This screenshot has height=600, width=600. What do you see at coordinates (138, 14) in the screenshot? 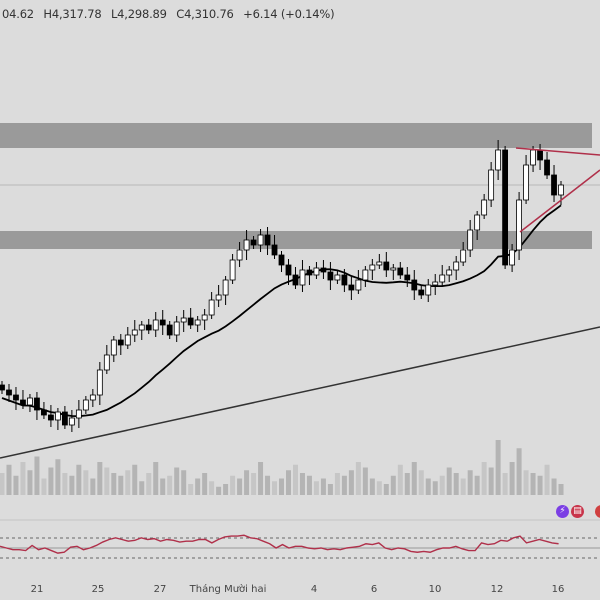
I see `low-value: L4,298.89` at bounding box center [138, 14].